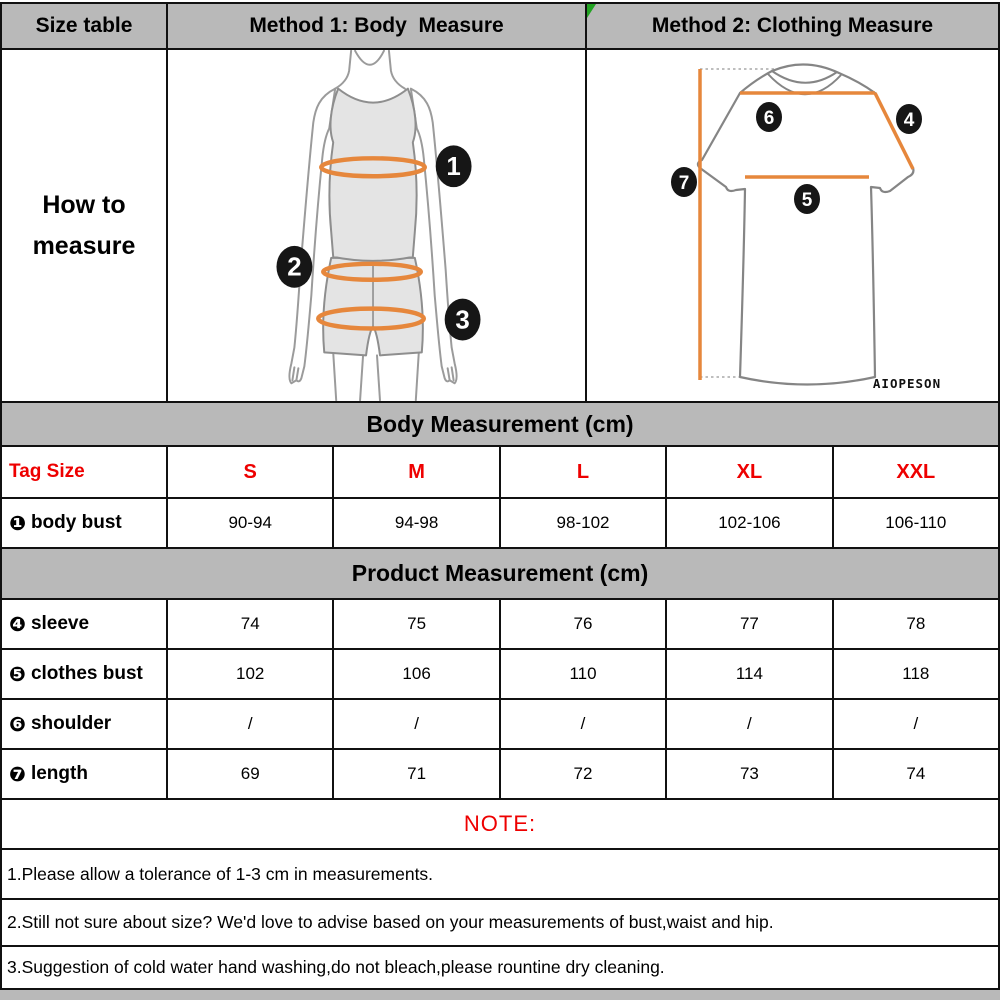 The image size is (1000, 1000). Describe the element at coordinates (584, 472) in the screenshot. I see `size-l: L` at that location.